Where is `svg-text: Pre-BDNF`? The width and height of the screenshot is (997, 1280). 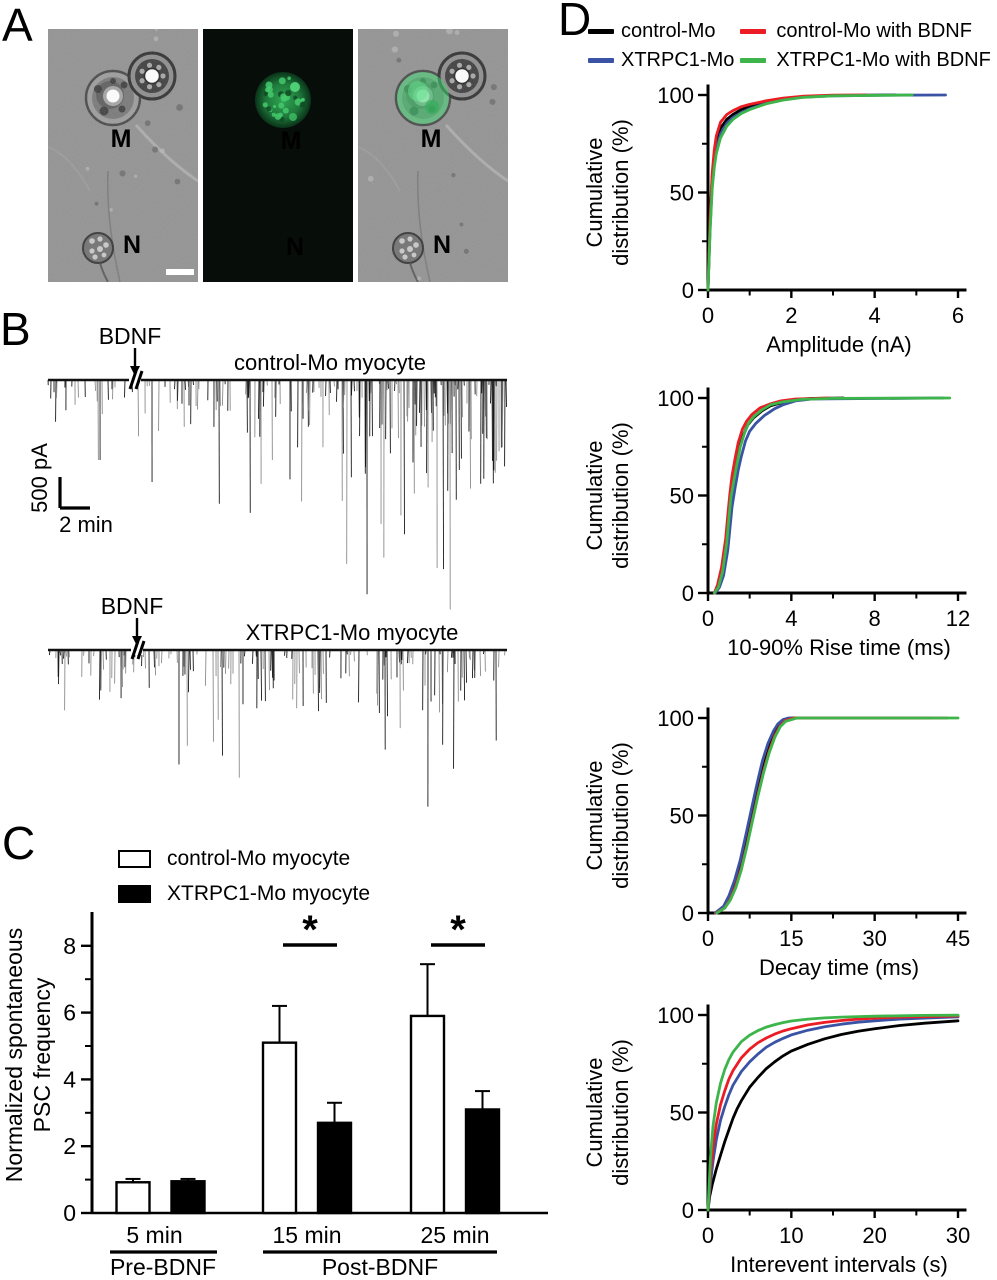 svg-text: Pre-BDNF is located at coordinates (163, 1267).